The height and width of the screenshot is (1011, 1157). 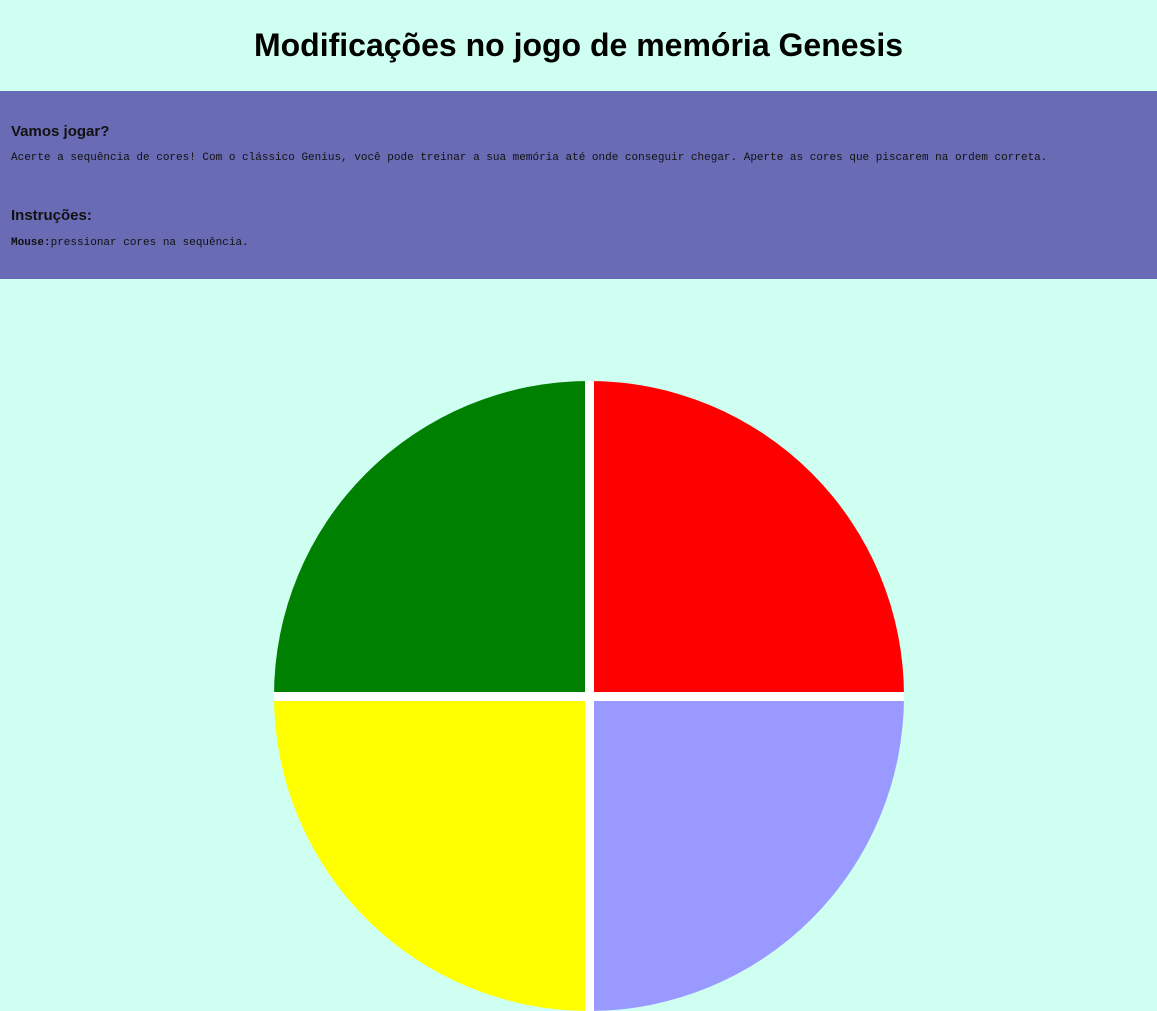 I want to click on green-pad, so click(x=429, y=536).